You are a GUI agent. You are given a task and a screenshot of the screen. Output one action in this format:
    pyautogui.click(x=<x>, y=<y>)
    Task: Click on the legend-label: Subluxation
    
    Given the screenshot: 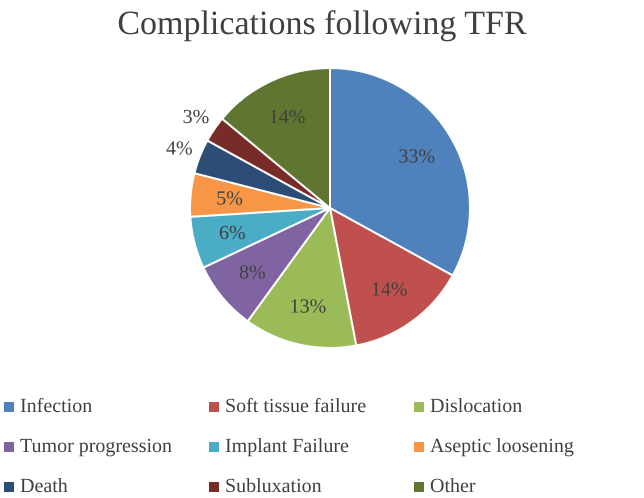 What is the action you would take?
    pyautogui.click(x=273, y=486)
    